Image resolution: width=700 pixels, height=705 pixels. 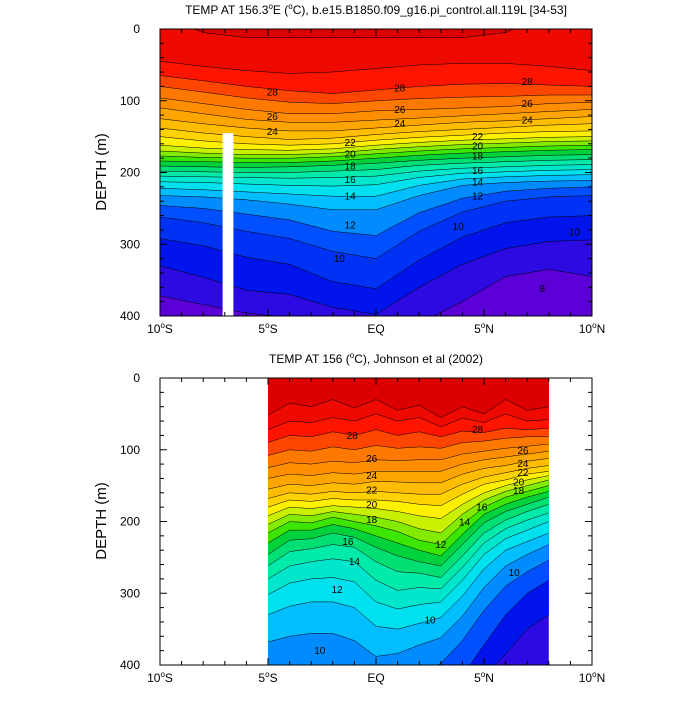 I want to click on top-x-tick-label: 10oN, so click(x=592, y=328).